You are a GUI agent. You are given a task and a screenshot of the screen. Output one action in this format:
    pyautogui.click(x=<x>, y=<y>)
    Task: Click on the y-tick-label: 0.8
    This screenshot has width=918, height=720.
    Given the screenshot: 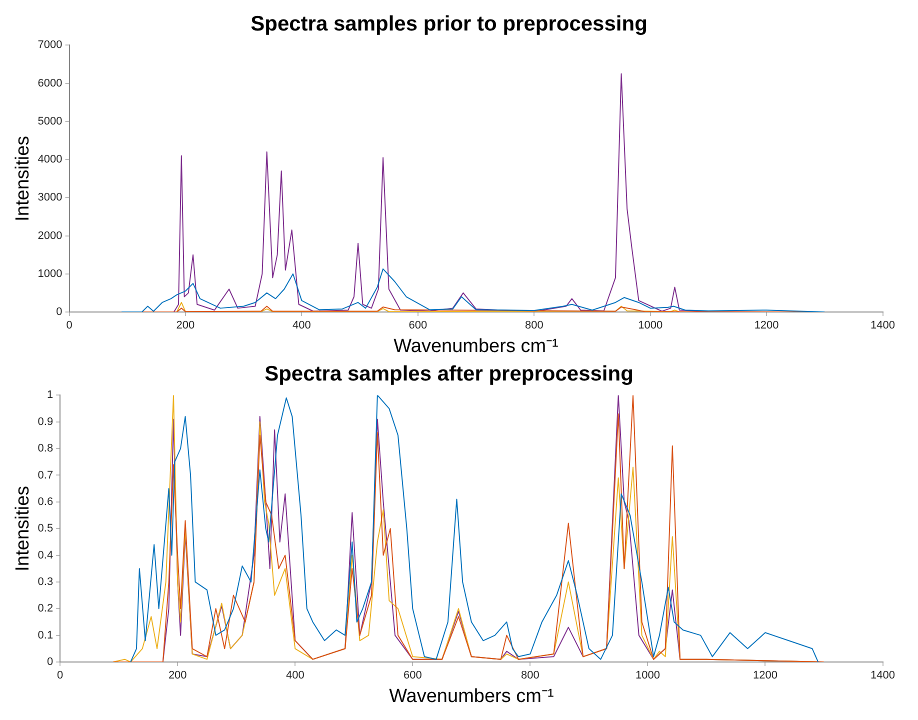 What is the action you would take?
    pyautogui.click(x=46, y=448)
    